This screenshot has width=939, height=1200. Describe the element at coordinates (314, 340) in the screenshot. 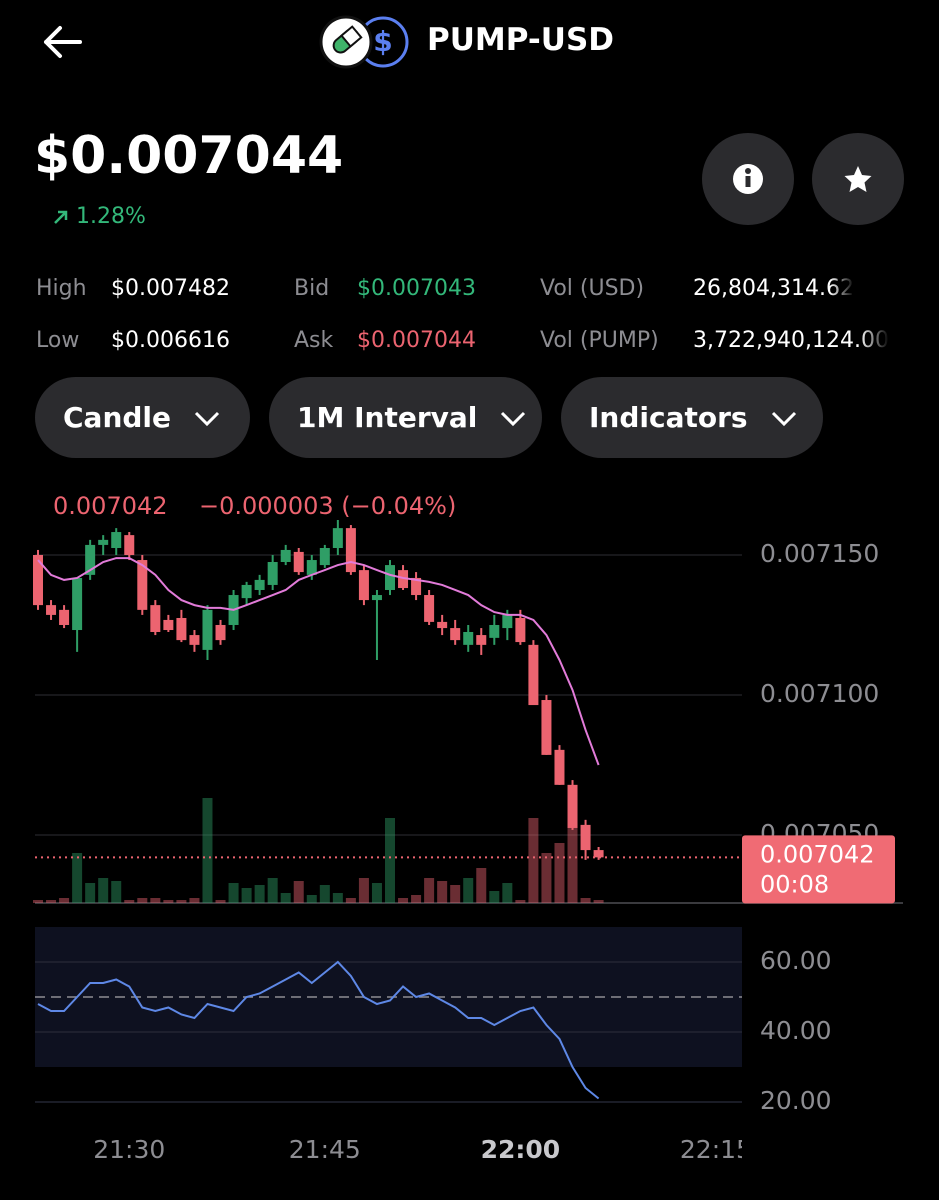

I see `stat-label: Ask` at that location.